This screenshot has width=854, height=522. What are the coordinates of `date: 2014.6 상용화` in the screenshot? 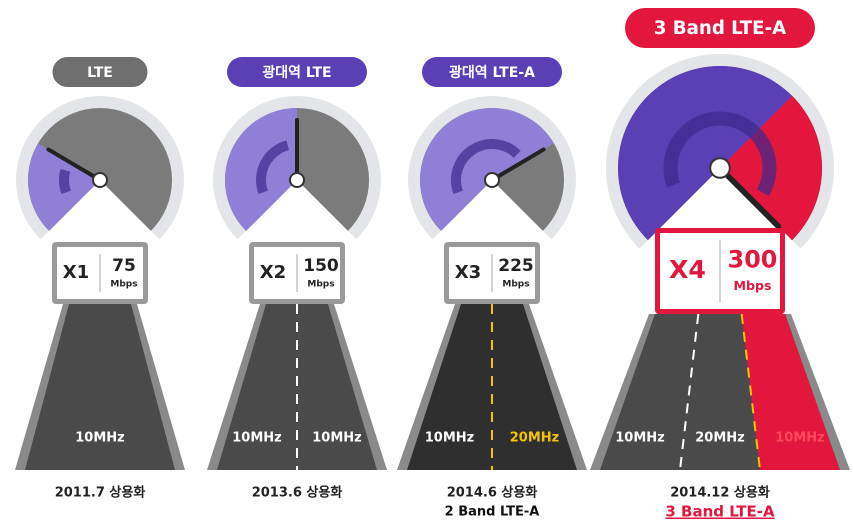 It's located at (492, 493).